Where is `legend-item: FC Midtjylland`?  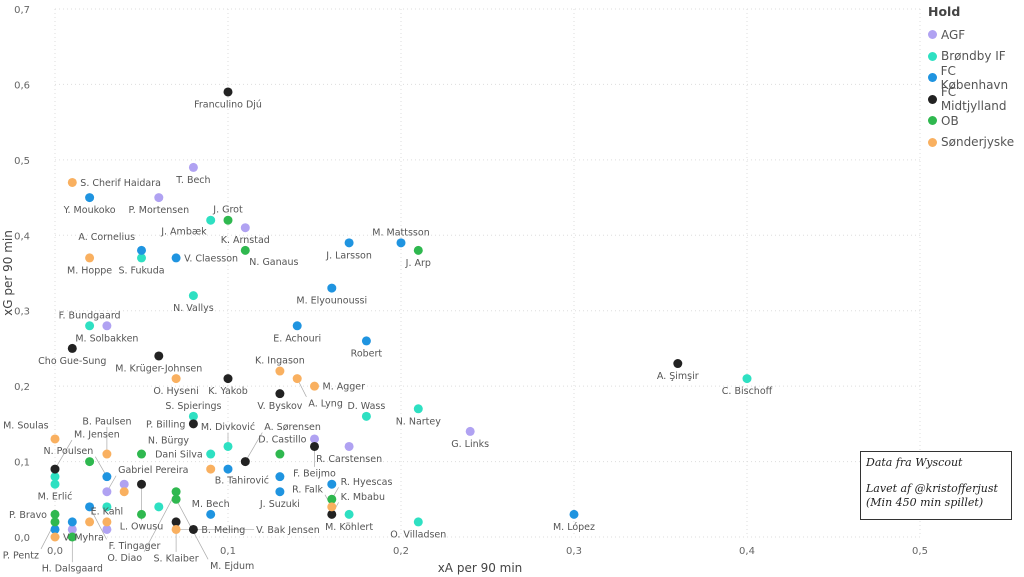
legend-item: FC Midtjylland is located at coordinates (976, 99).